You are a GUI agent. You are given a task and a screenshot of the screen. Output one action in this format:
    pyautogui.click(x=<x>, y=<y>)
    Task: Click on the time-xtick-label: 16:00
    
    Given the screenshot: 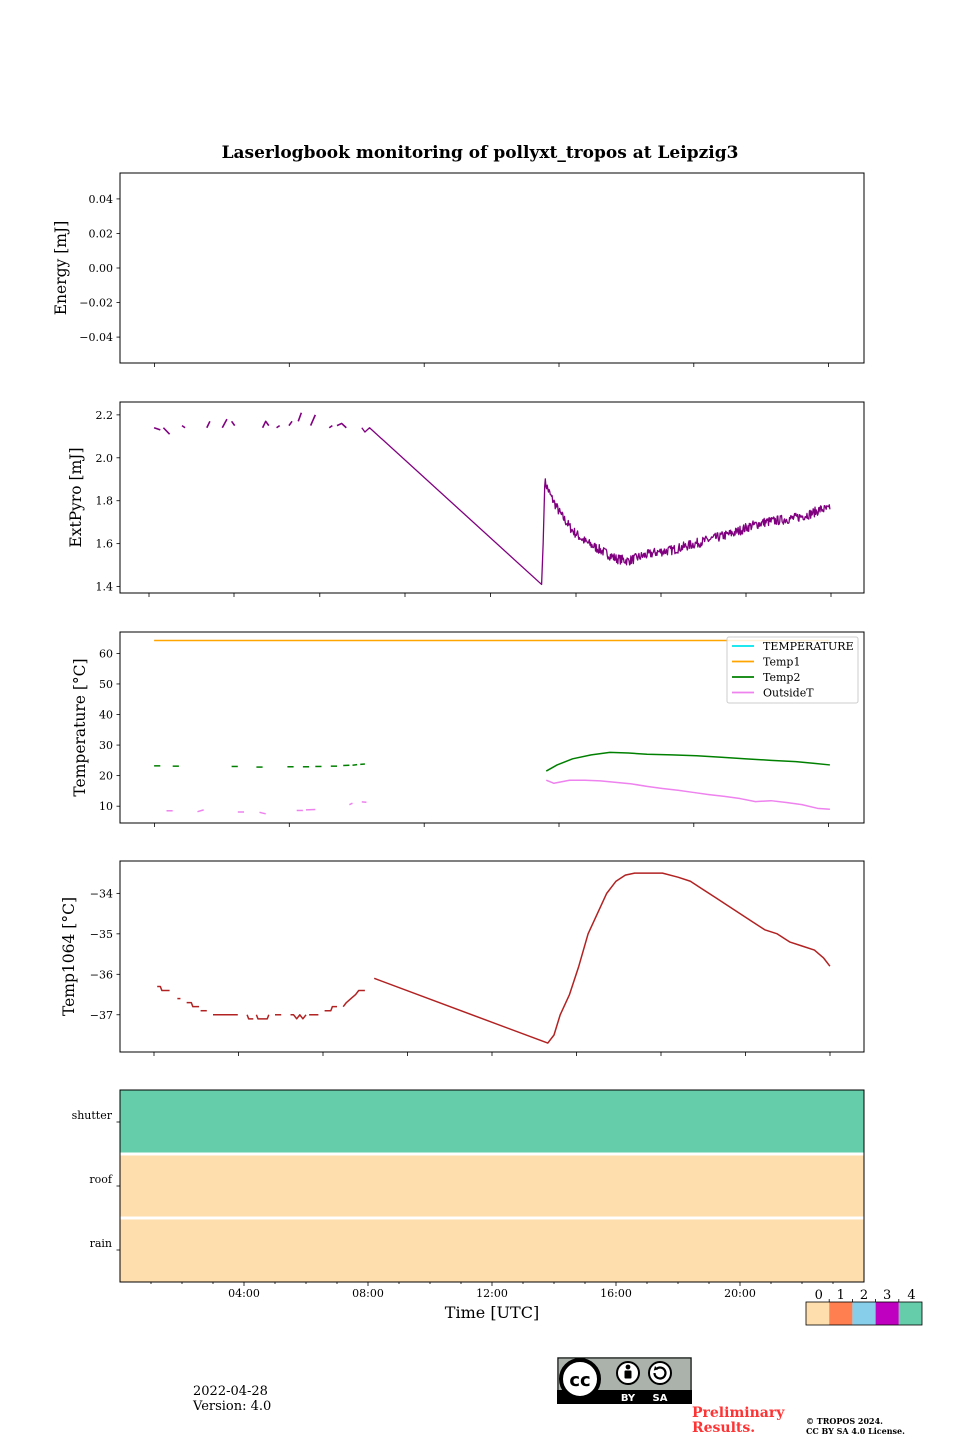 What is the action you would take?
    pyautogui.click(x=616, y=1293)
    